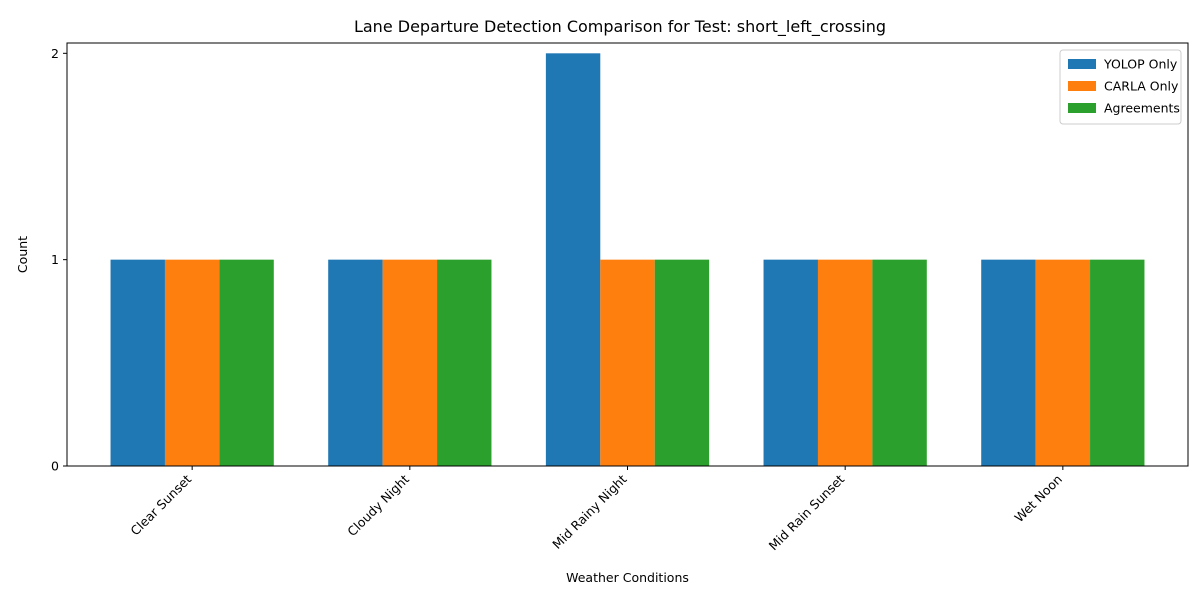 The height and width of the screenshot is (600, 1200). Describe the element at coordinates (627, 577) in the screenshot. I see `x-axis-label: Weather Conditions` at that location.